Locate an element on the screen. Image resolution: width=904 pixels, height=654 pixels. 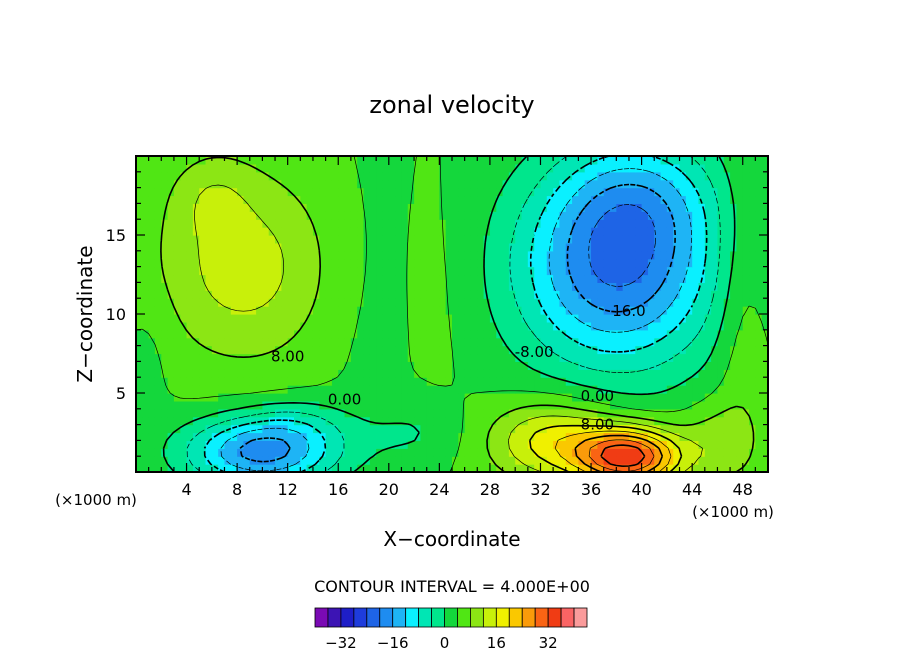
colorbar-ticks: −32 −16 0 16 32 is located at coordinates (441, 643).